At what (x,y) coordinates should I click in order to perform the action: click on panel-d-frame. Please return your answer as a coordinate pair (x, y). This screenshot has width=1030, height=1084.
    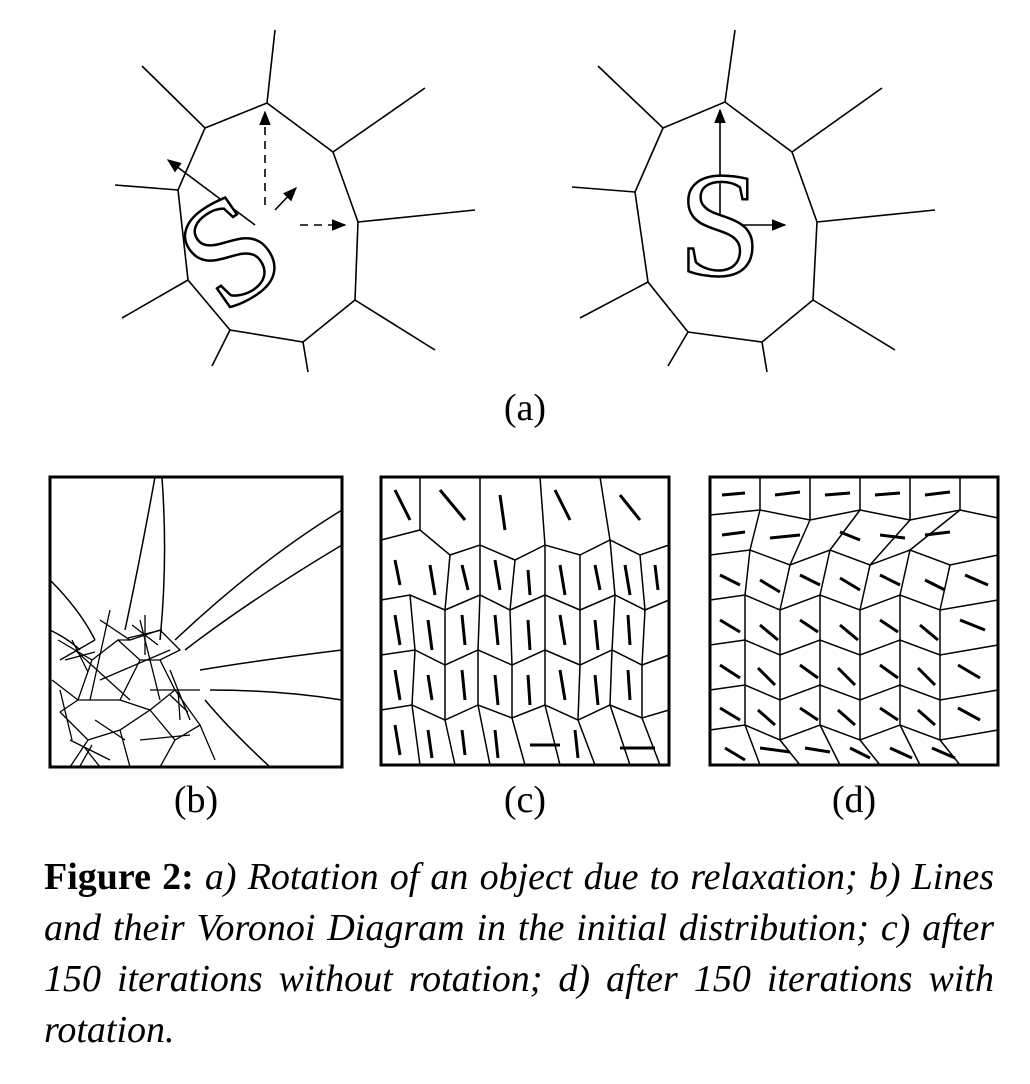
    Looking at the image, I should click on (854, 621).